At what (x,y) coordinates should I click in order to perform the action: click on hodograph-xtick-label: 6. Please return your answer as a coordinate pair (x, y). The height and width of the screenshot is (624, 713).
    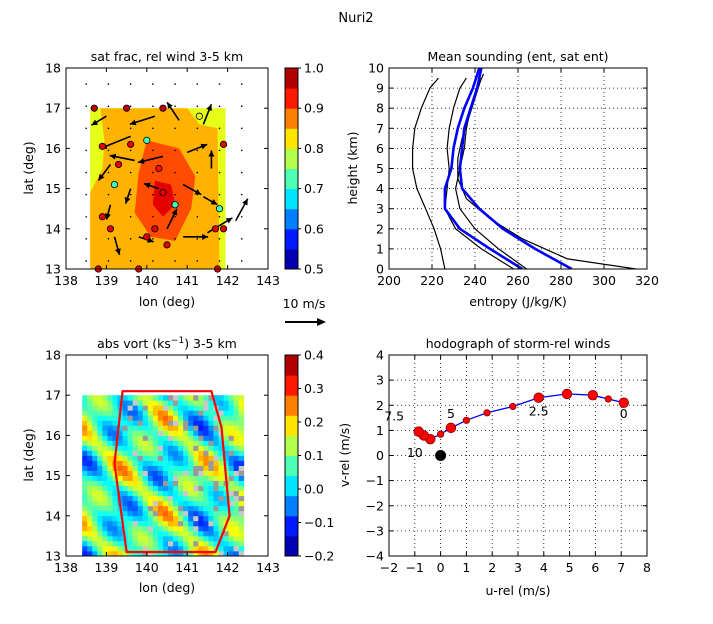
    Looking at the image, I should click on (595, 567).